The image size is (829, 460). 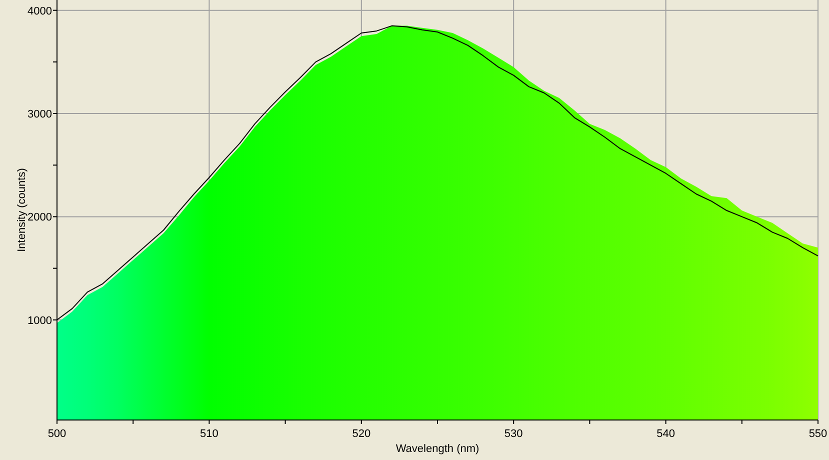 What do you see at coordinates (818, 434) in the screenshot?
I see `x-tick-label: 550` at bounding box center [818, 434].